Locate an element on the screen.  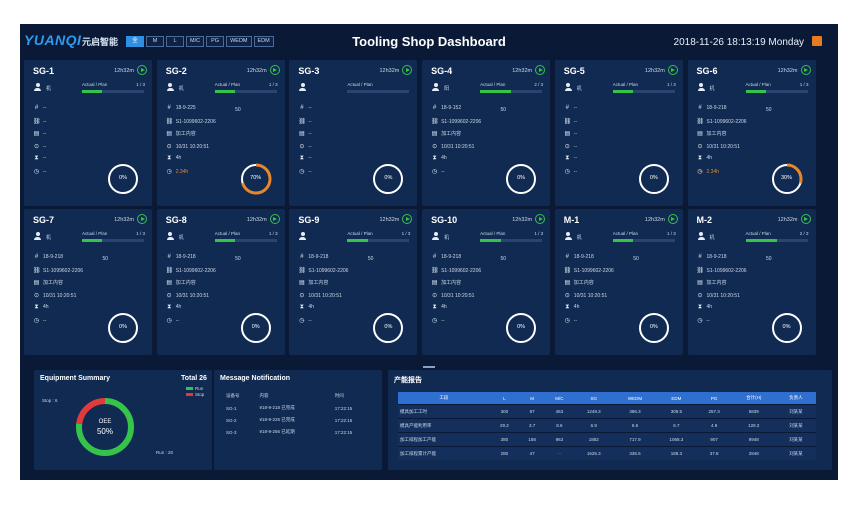
machine-runtime: 12h32m is located at coordinates (654, 220).